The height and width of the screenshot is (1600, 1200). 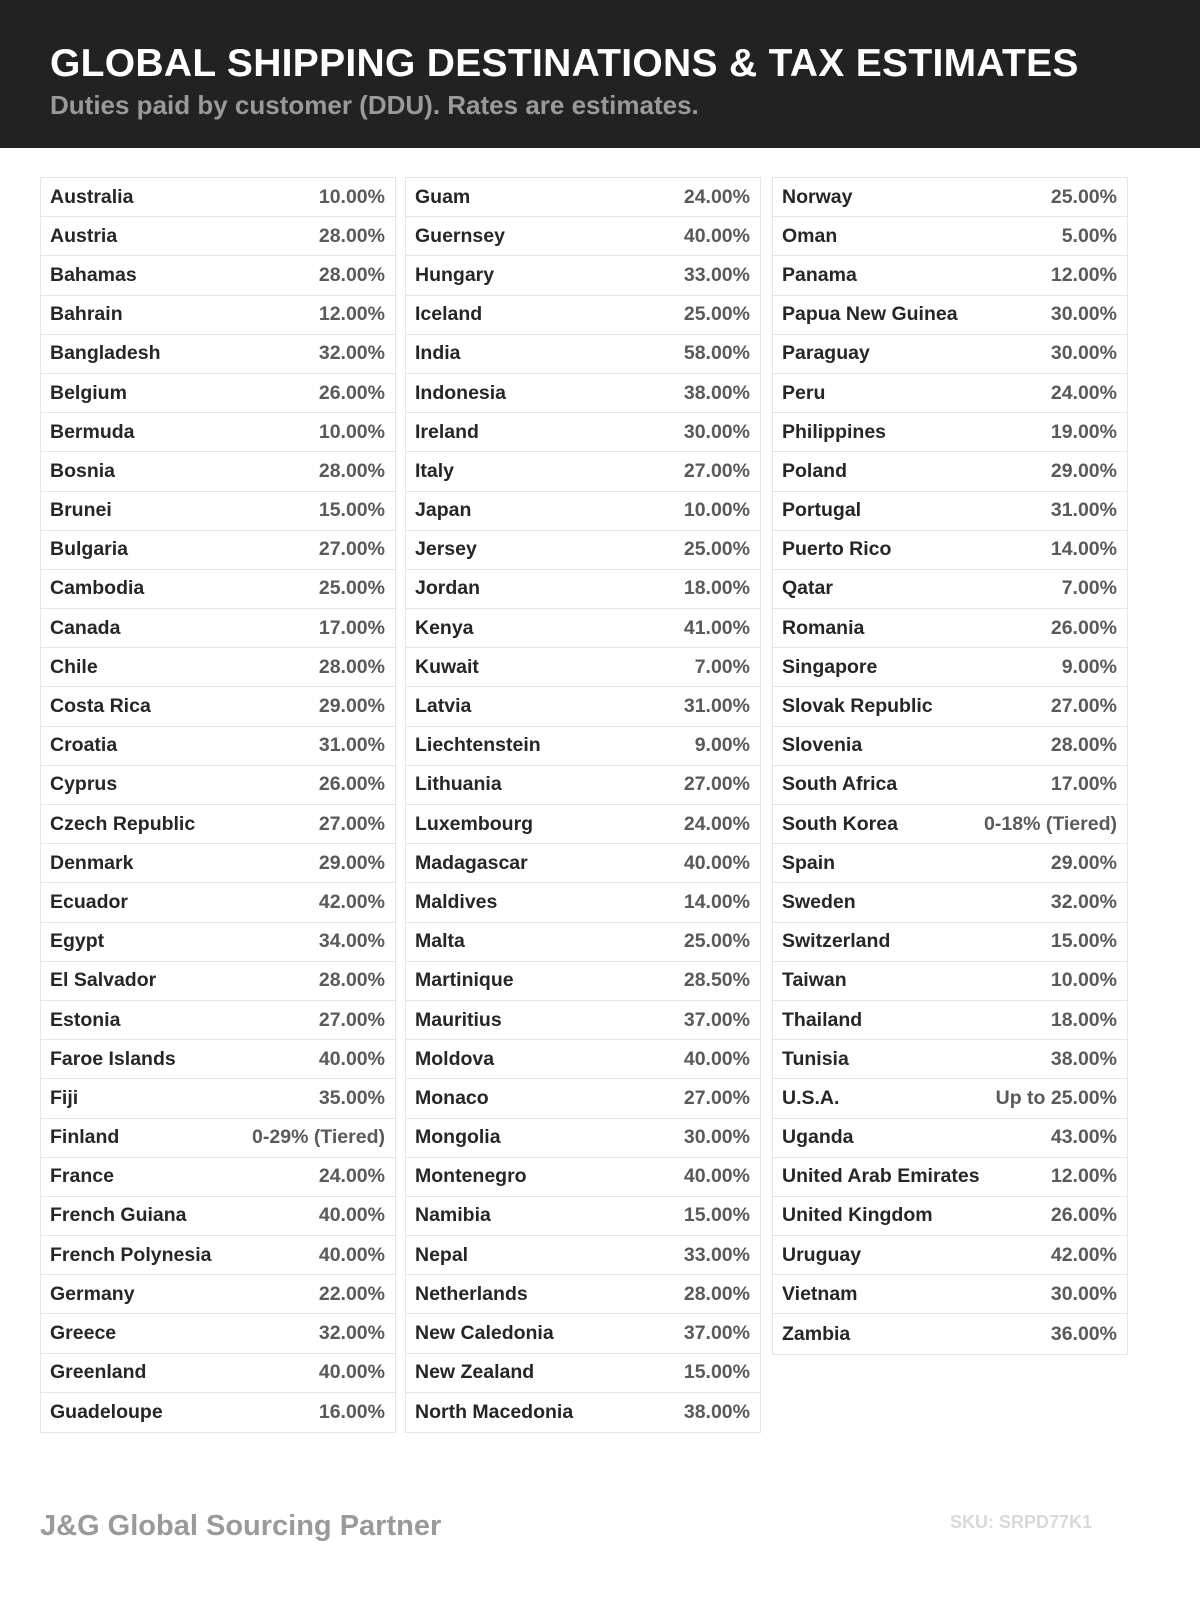 What do you see at coordinates (100, 706) in the screenshot?
I see `country-name: Costa Rica` at bounding box center [100, 706].